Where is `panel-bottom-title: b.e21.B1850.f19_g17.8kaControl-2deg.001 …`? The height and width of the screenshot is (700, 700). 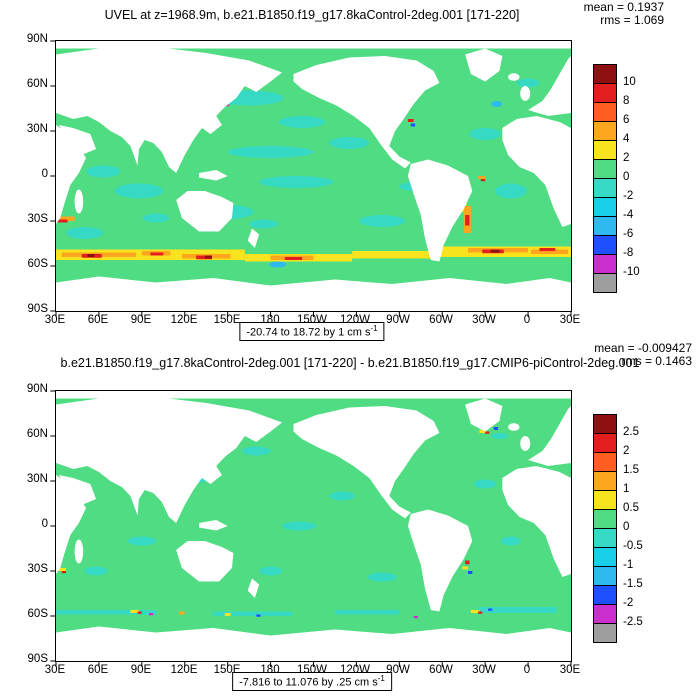 panel-bottom-title: b.e21.B1850.f19_g17.8kaControl-2deg.001 … is located at coordinates (350, 363).